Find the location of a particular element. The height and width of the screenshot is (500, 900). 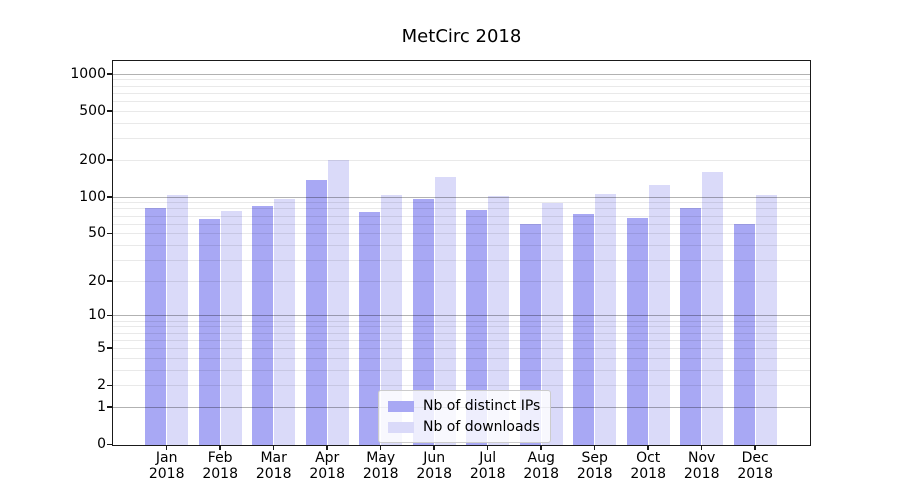

bar-sep-downloads is located at coordinates (606, 319).